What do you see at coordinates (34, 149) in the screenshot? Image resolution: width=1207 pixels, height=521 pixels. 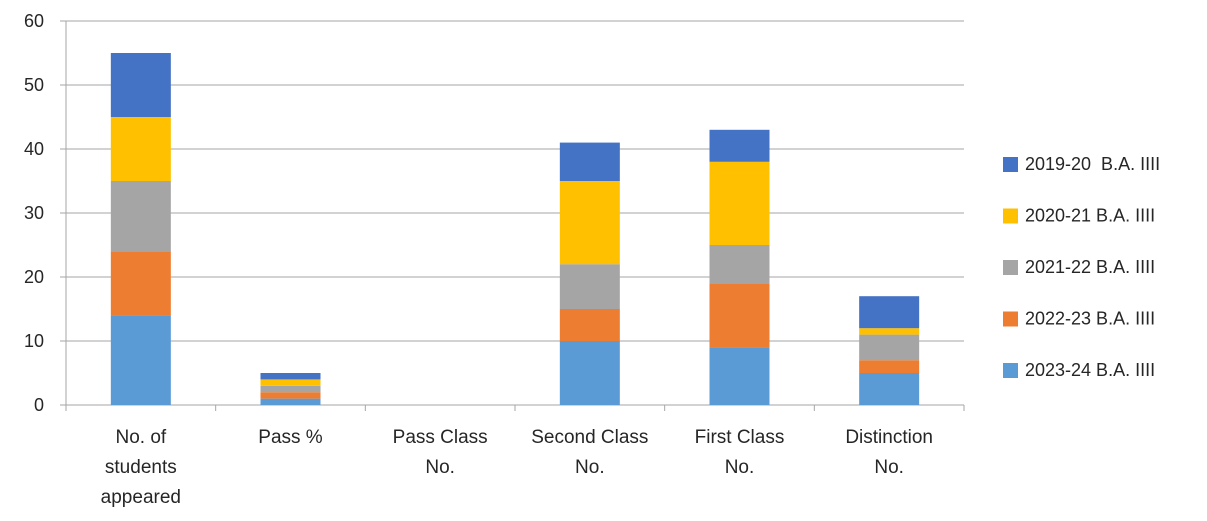 I see `y-tick-label: 40` at bounding box center [34, 149].